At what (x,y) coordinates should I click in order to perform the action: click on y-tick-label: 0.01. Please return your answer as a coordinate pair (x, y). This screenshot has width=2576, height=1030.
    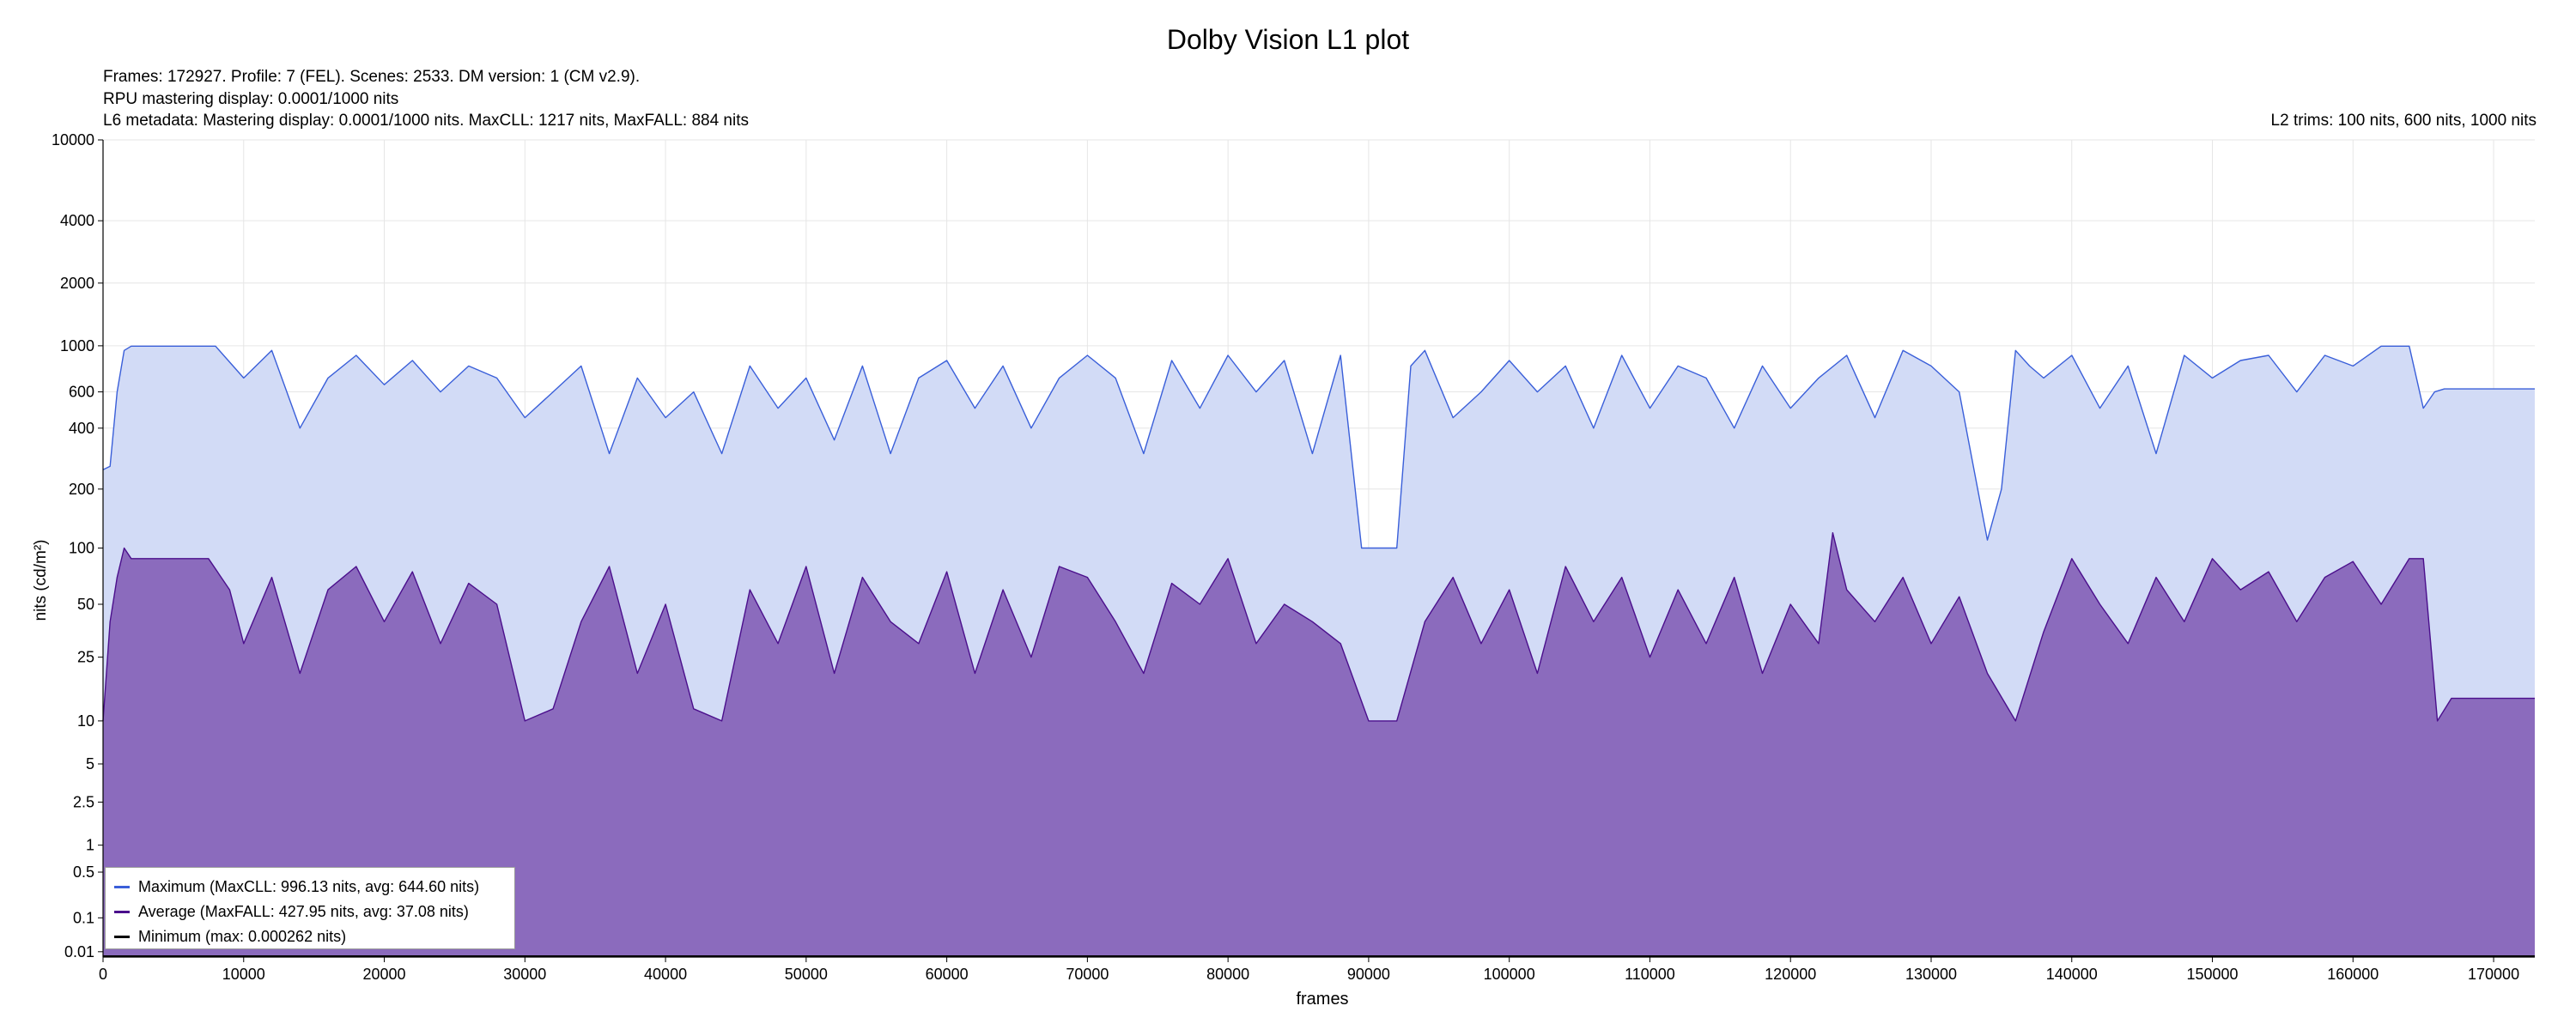
    Looking at the image, I should click on (79, 951).